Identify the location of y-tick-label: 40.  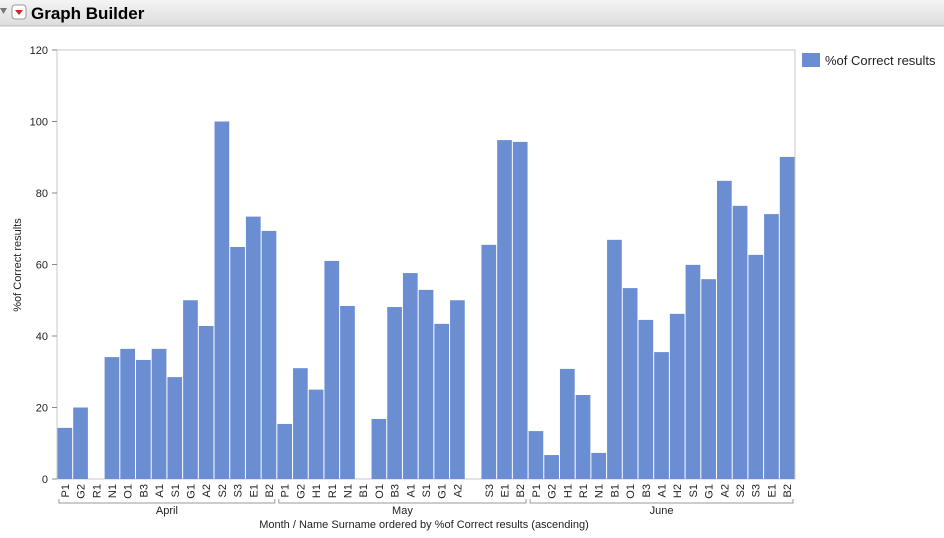
(42, 337).